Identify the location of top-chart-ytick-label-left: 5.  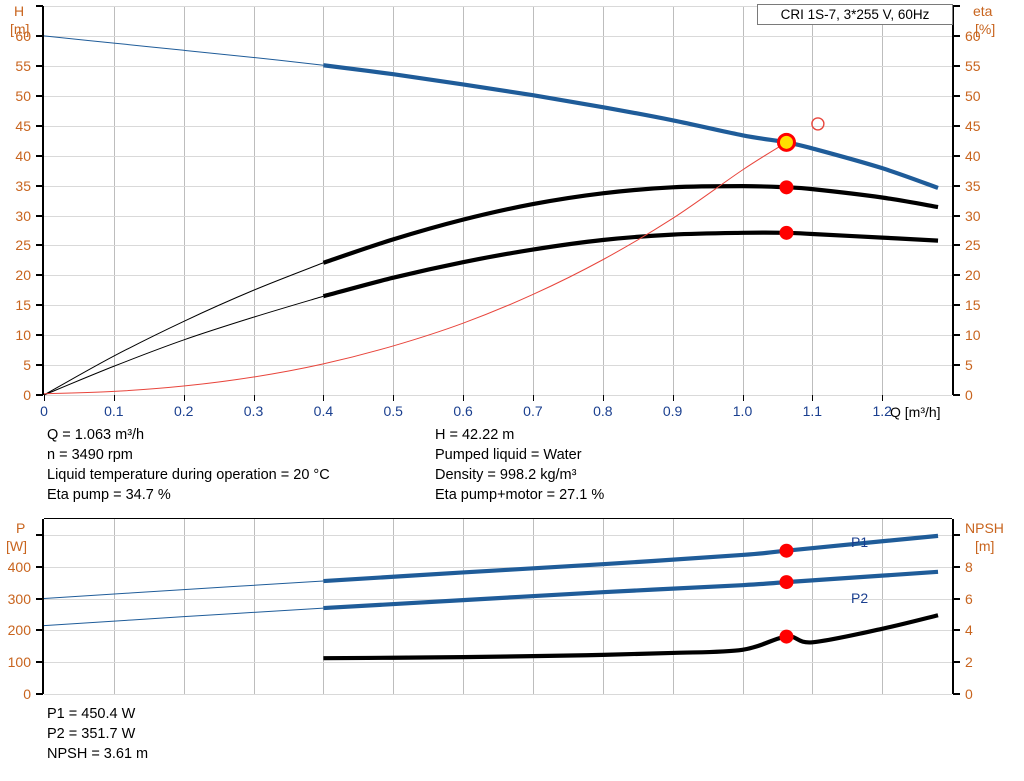
(27, 365).